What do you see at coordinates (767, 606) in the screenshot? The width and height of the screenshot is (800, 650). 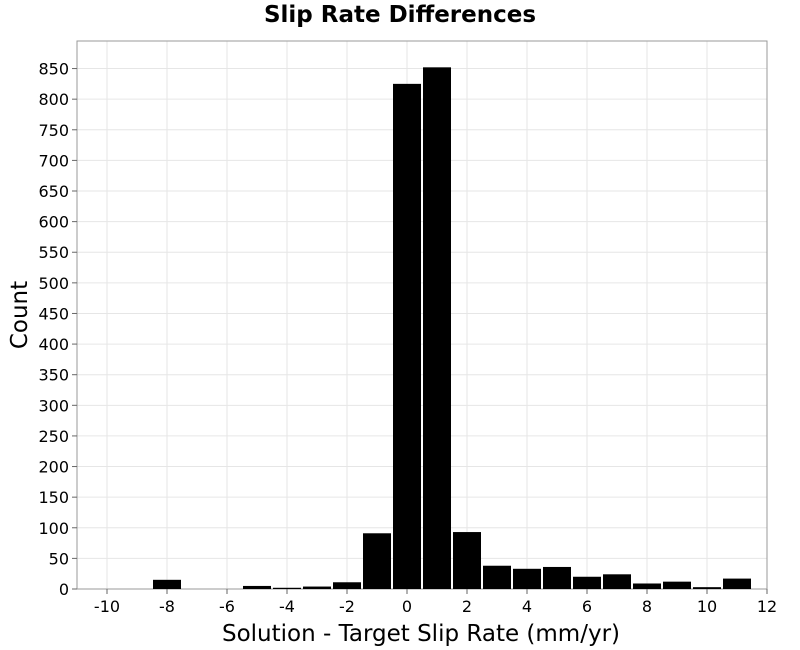 I see `x-tick-label: 12` at bounding box center [767, 606].